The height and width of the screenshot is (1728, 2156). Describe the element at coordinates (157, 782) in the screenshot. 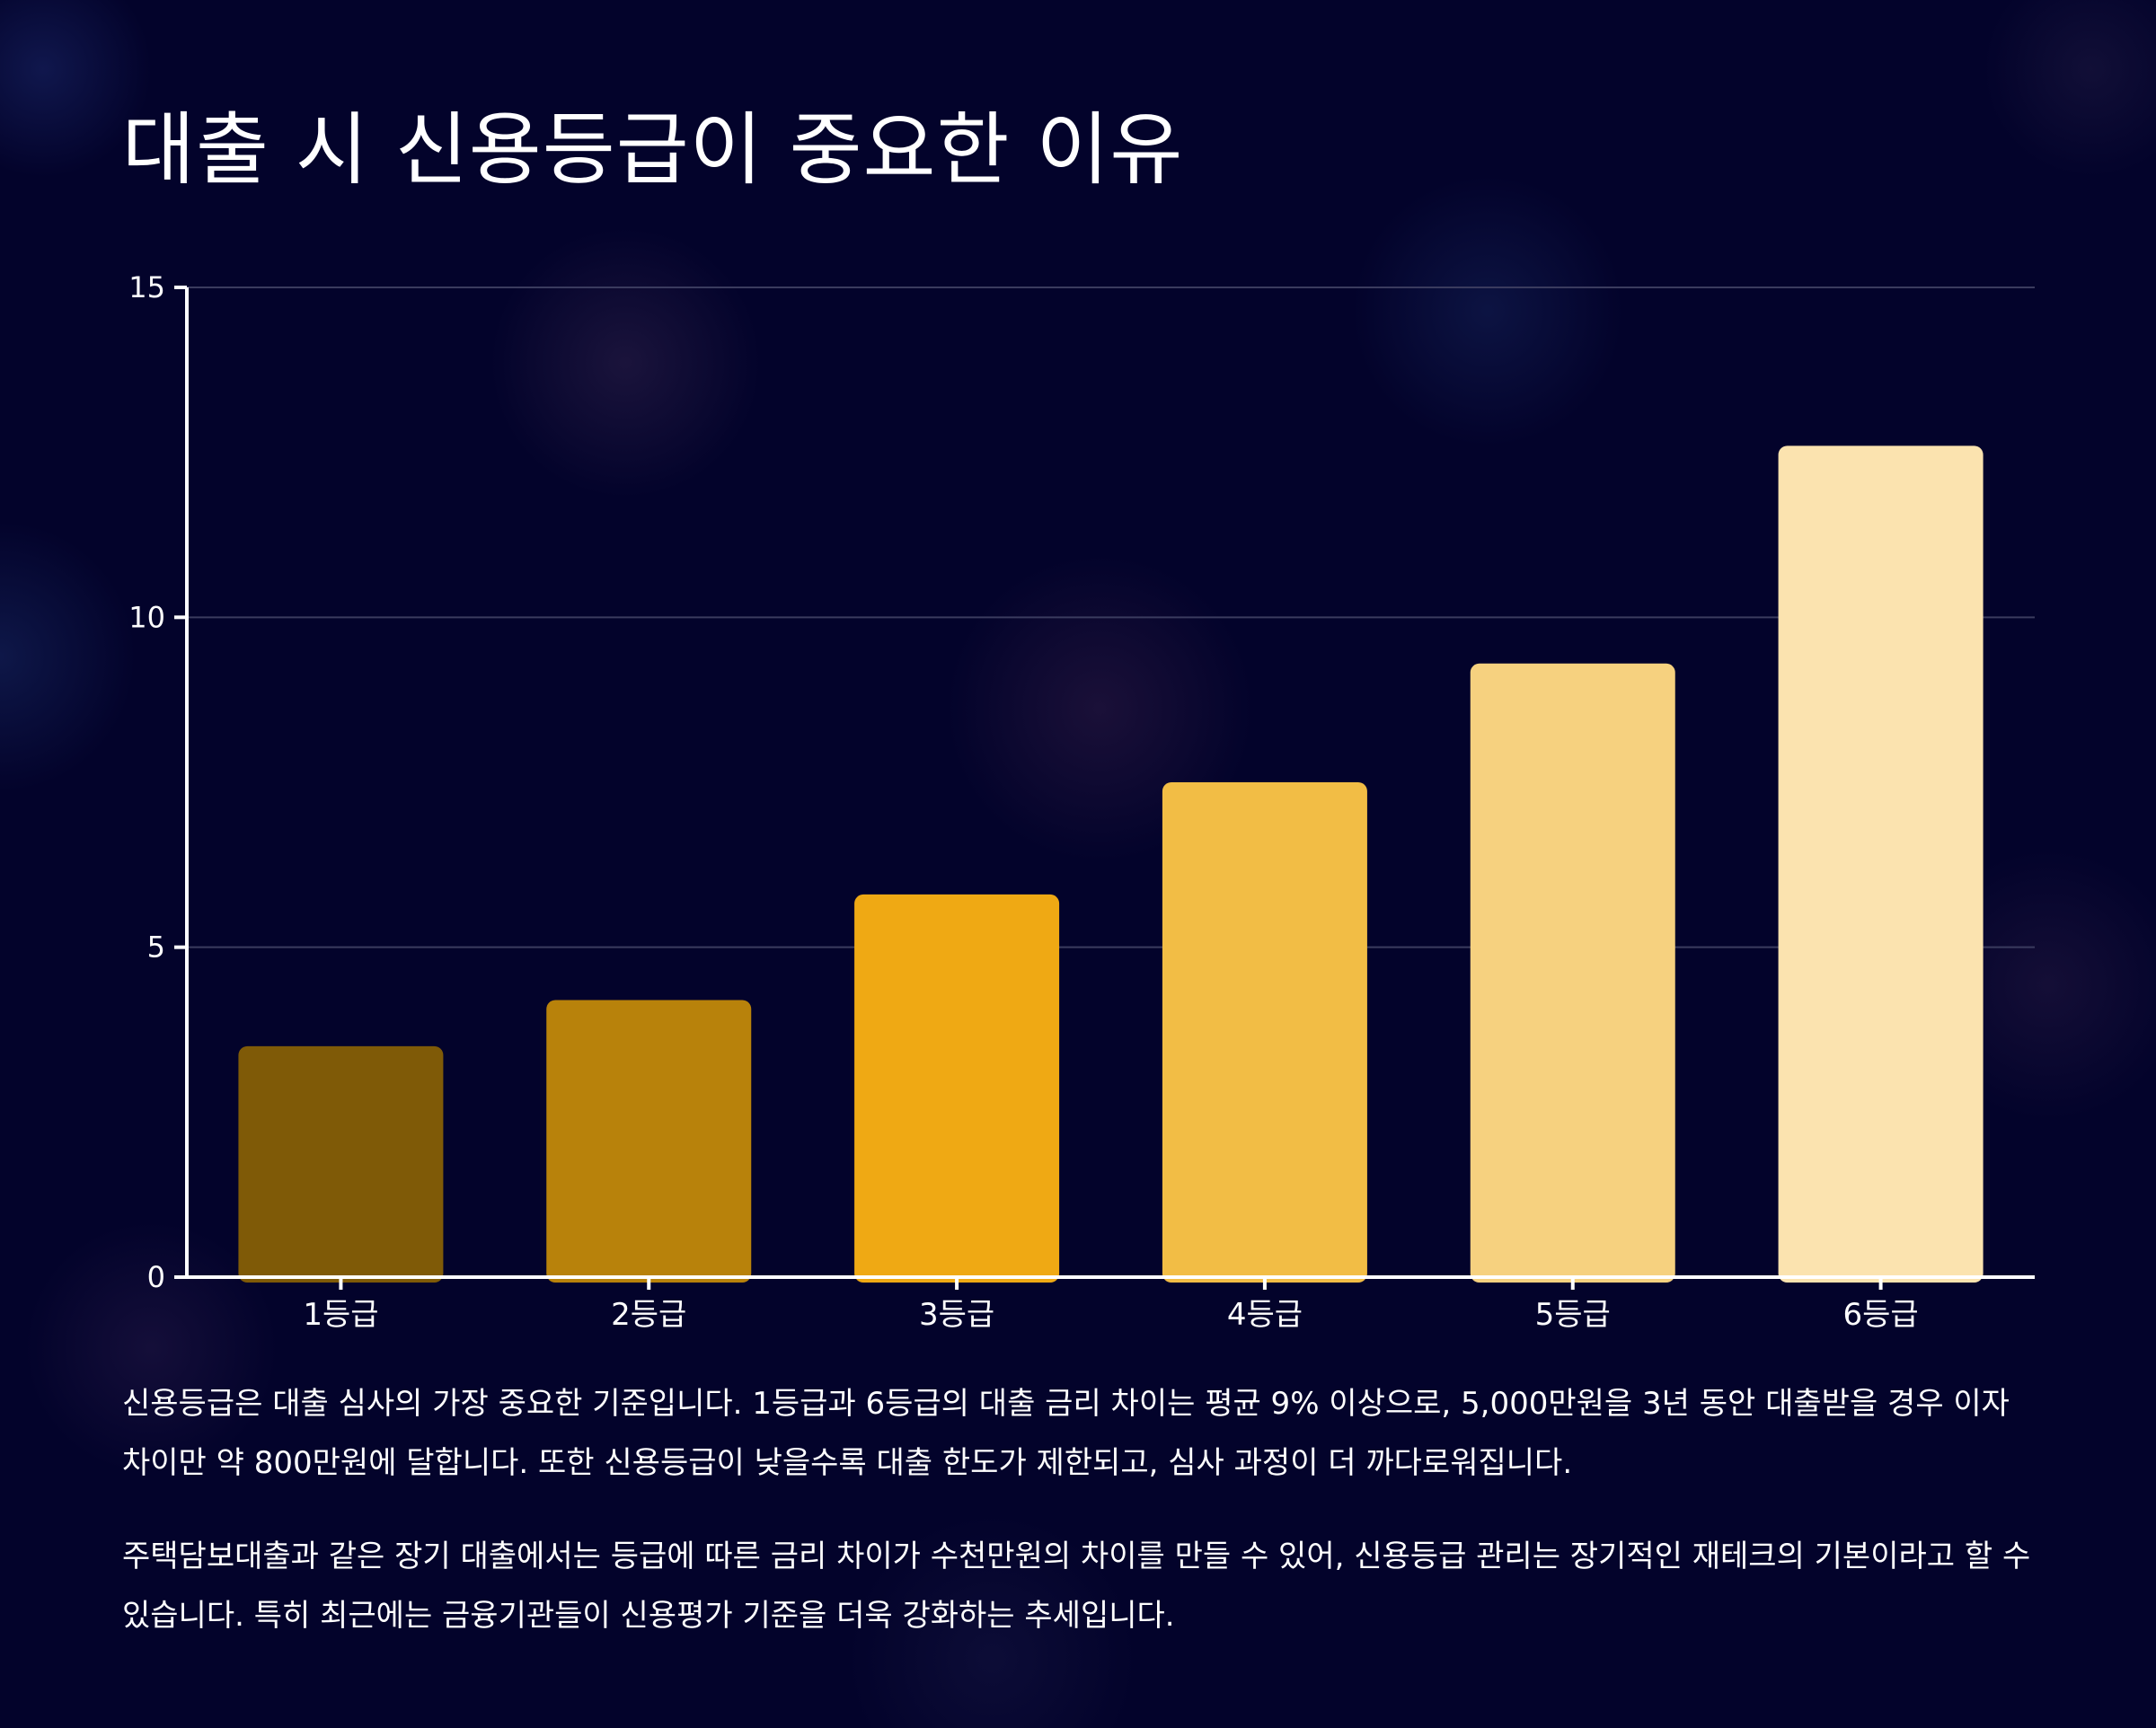

I see `y-ticks: 0 5 10 15` at that location.